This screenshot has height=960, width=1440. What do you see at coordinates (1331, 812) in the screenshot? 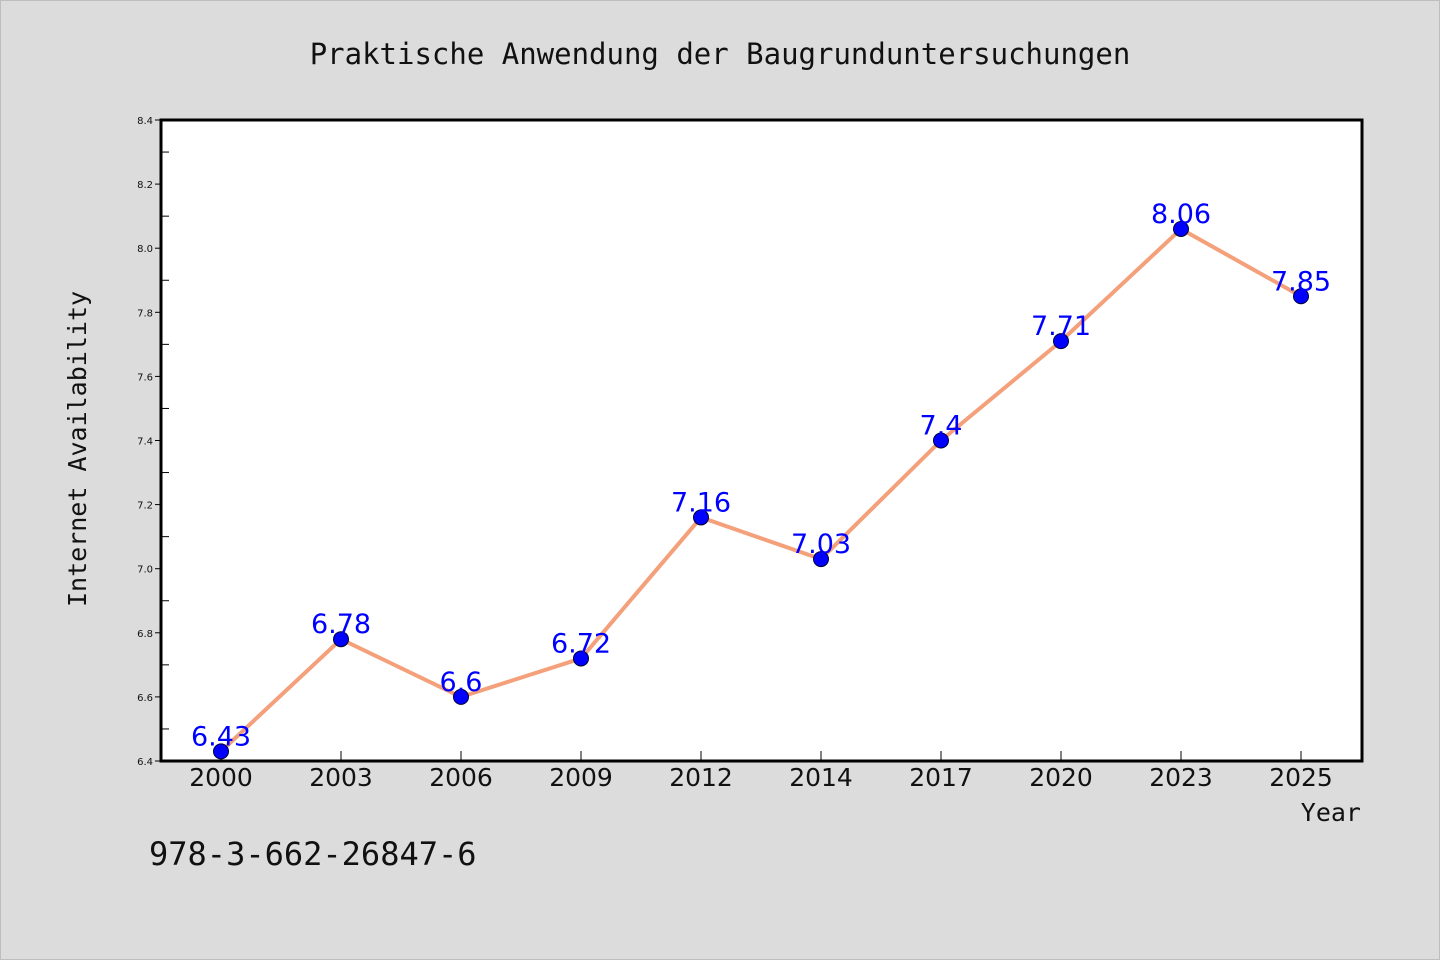
I see `x-axis-label: Year` at bounding box center [1331, 812].